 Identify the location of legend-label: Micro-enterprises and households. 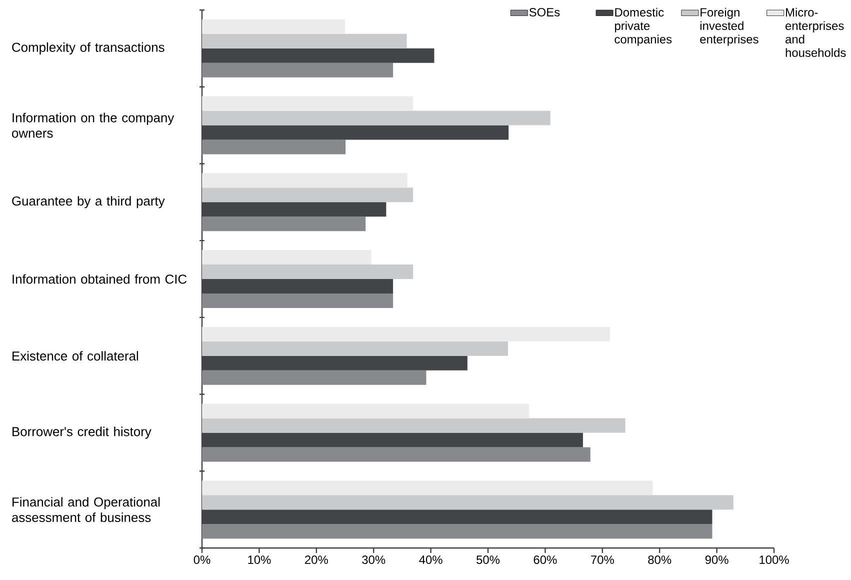
(816, 32).